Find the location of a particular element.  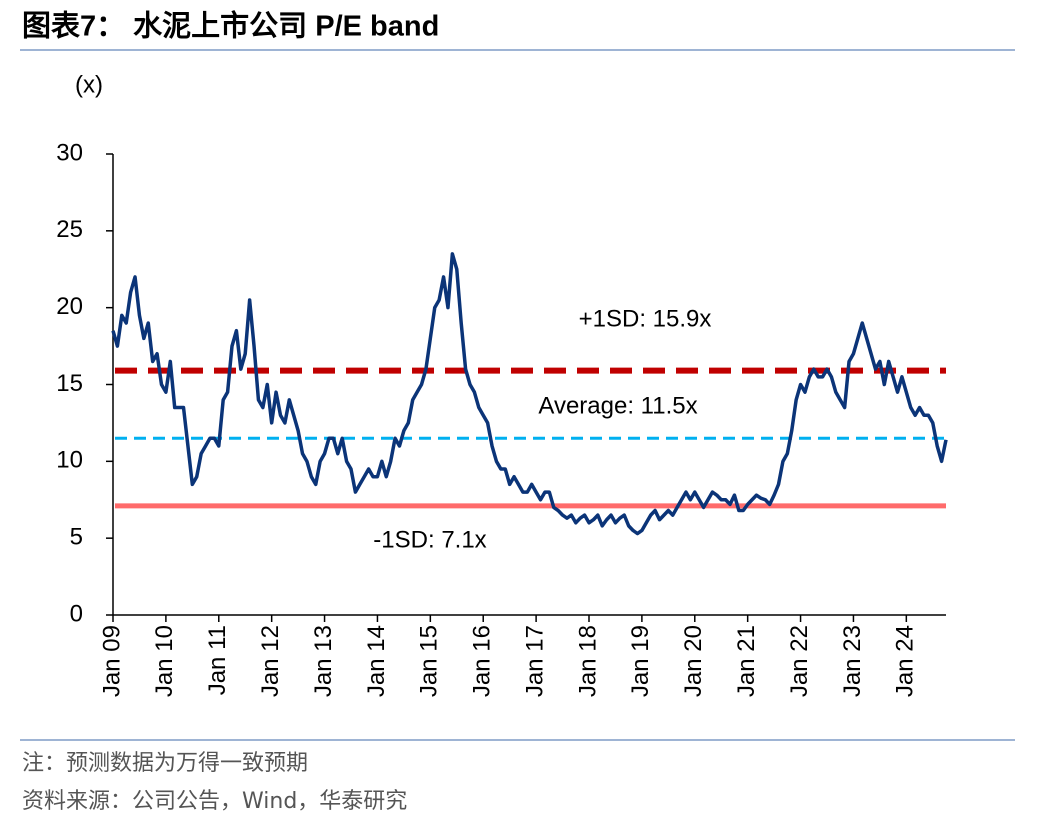

x-tick-label: Jan 16 is located at coordinates (482, 661).